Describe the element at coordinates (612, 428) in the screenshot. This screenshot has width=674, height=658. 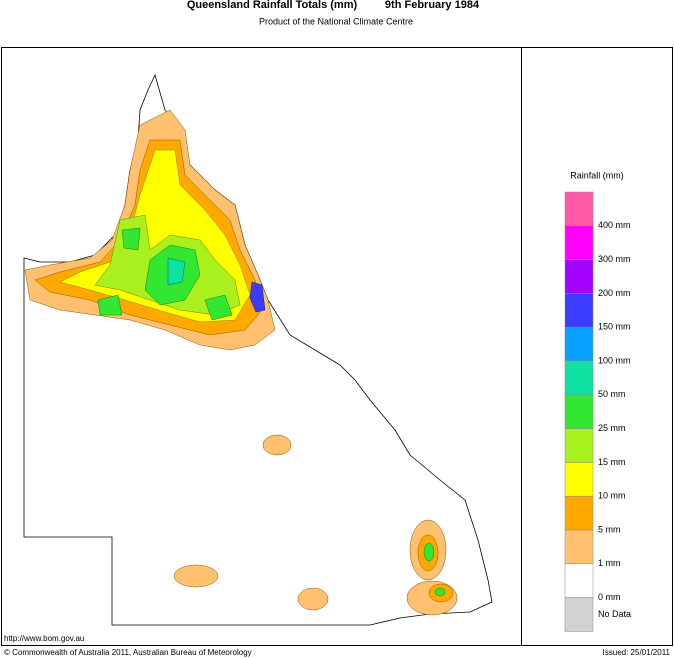
I see `legend-label: 25 mm` at that location.